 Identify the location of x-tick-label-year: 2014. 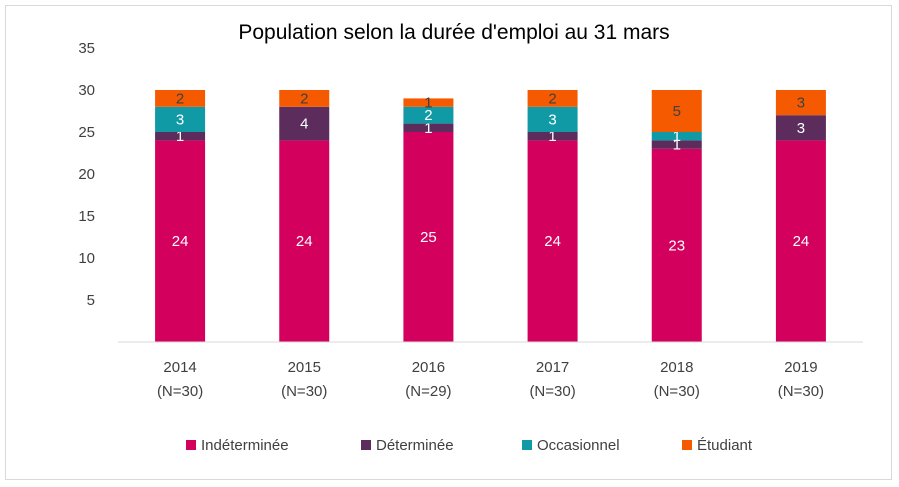
(179, 367).